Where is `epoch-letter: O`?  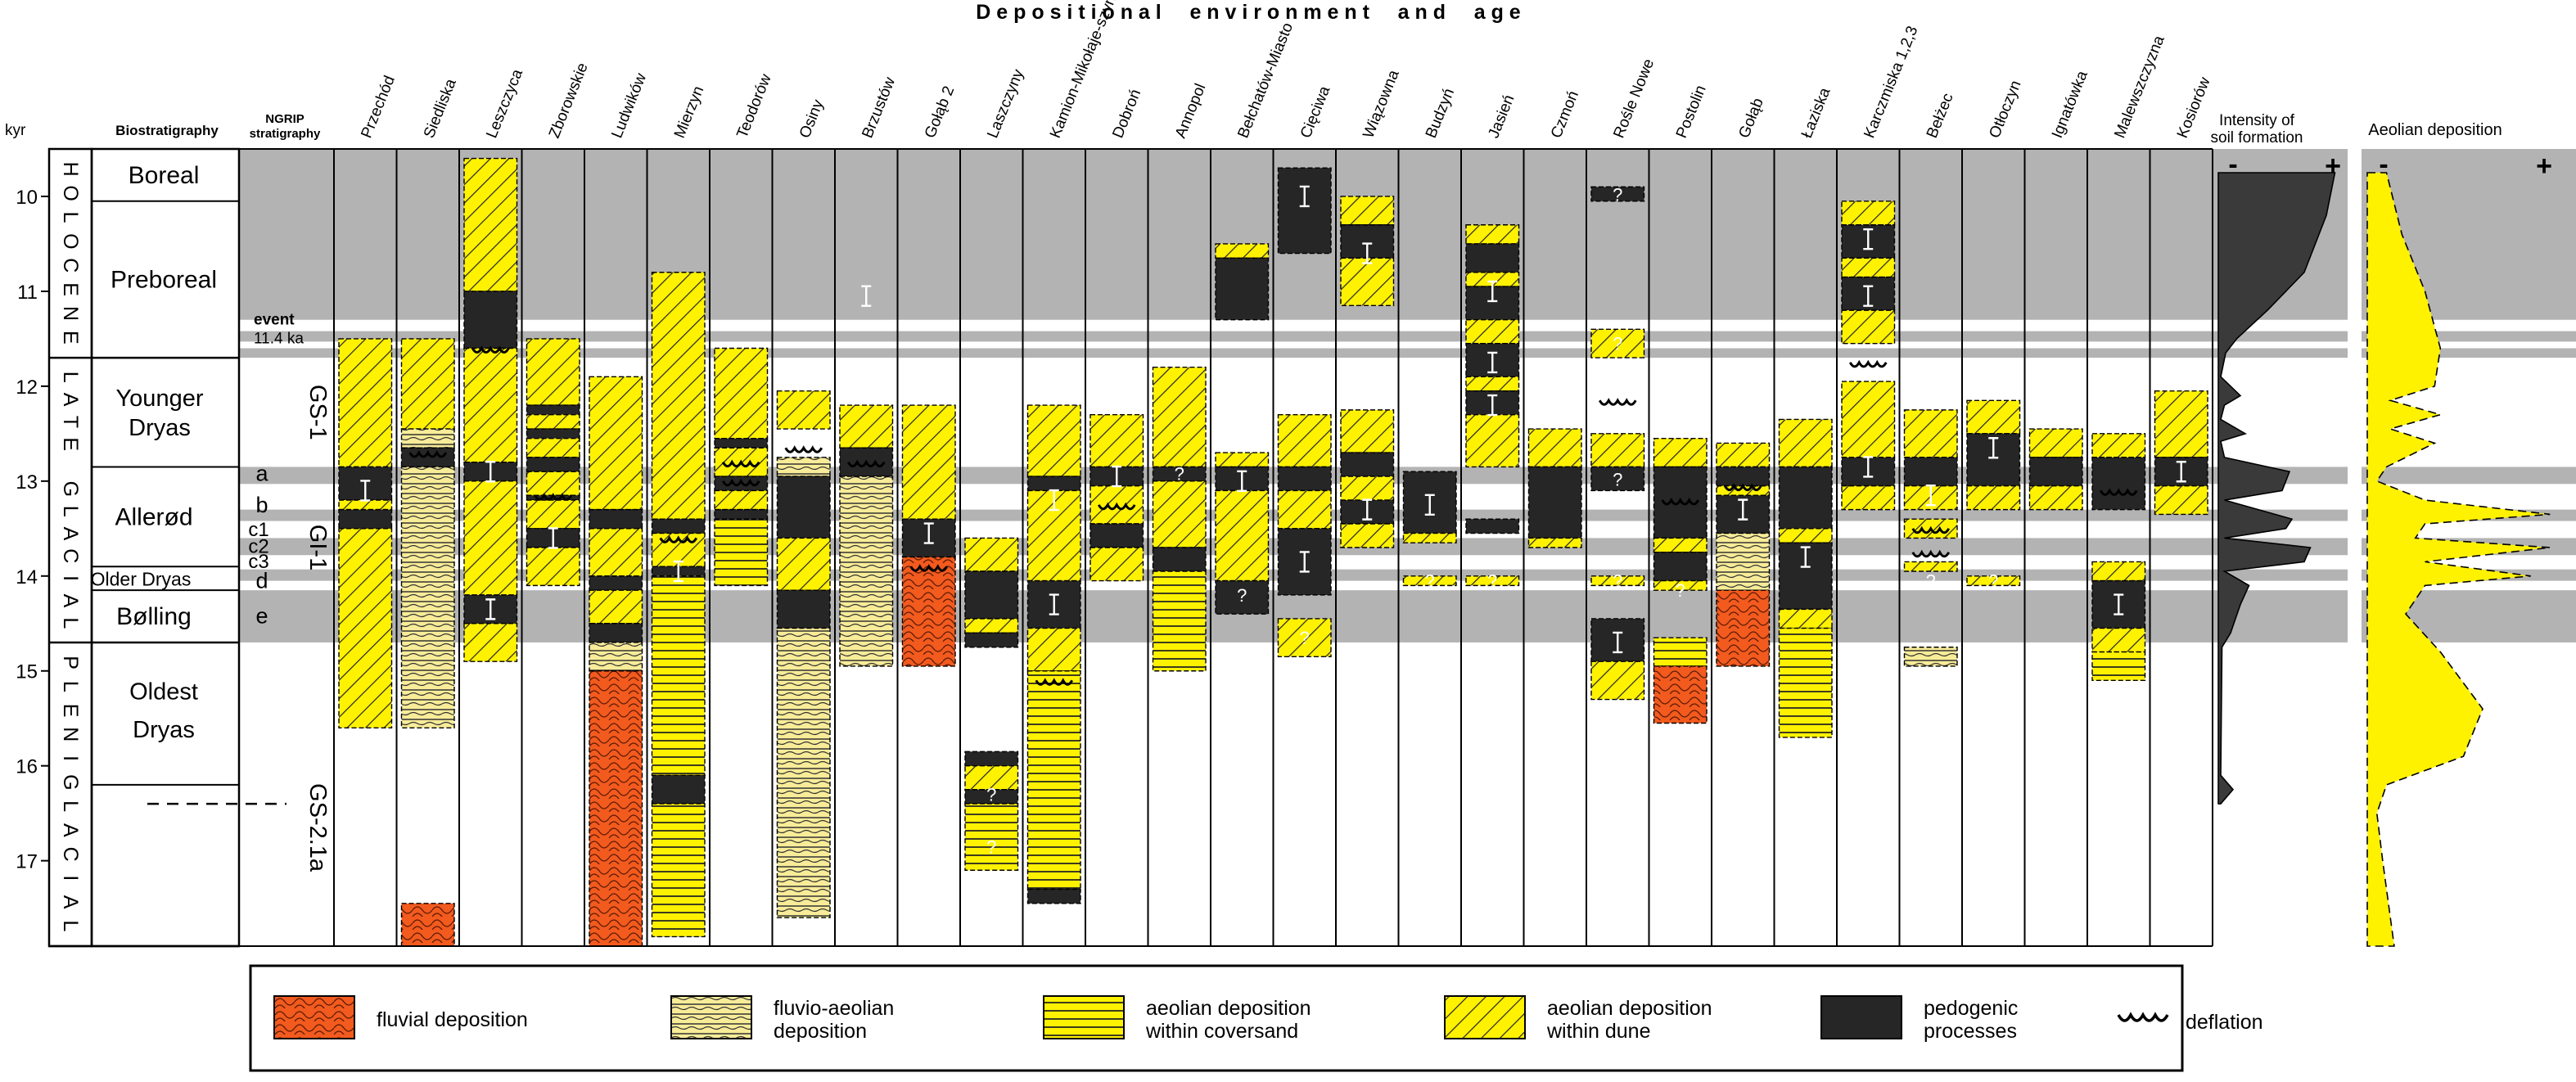
epoch-letter: O is located at coordinates (70, 241).